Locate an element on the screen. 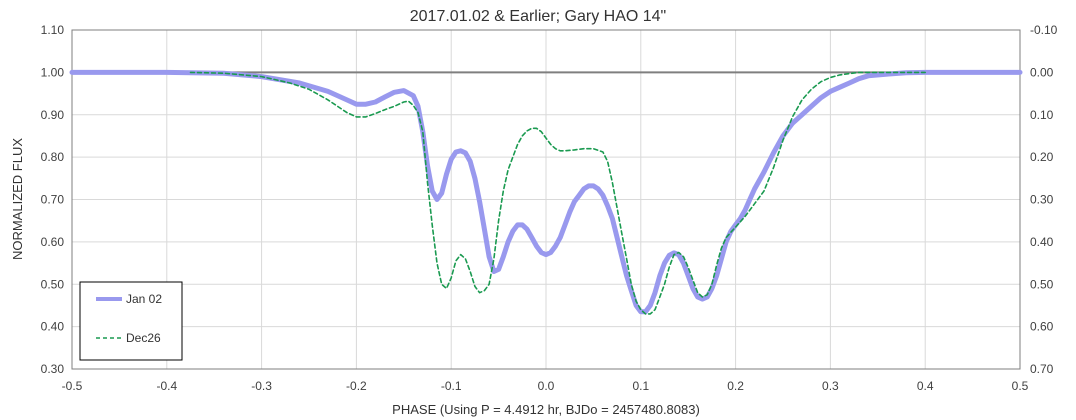 The image size is (1076, 420). x-tick-label: -0.1 is located at coordinates (451, 386).